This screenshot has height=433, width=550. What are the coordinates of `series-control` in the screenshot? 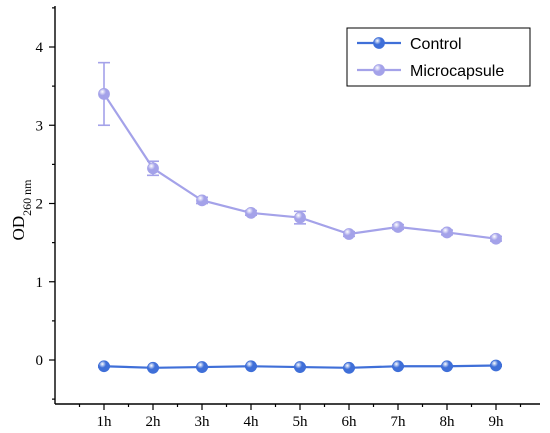 It's located at (300, 366).